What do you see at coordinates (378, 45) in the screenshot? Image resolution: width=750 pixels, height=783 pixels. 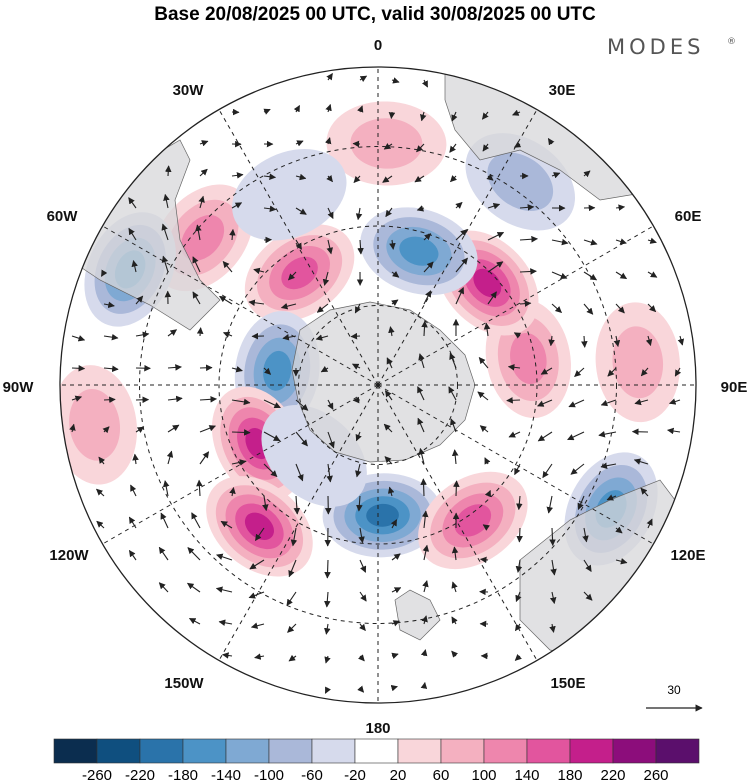 I see `lon-label-0: 0` at bounding box center [378, 45].